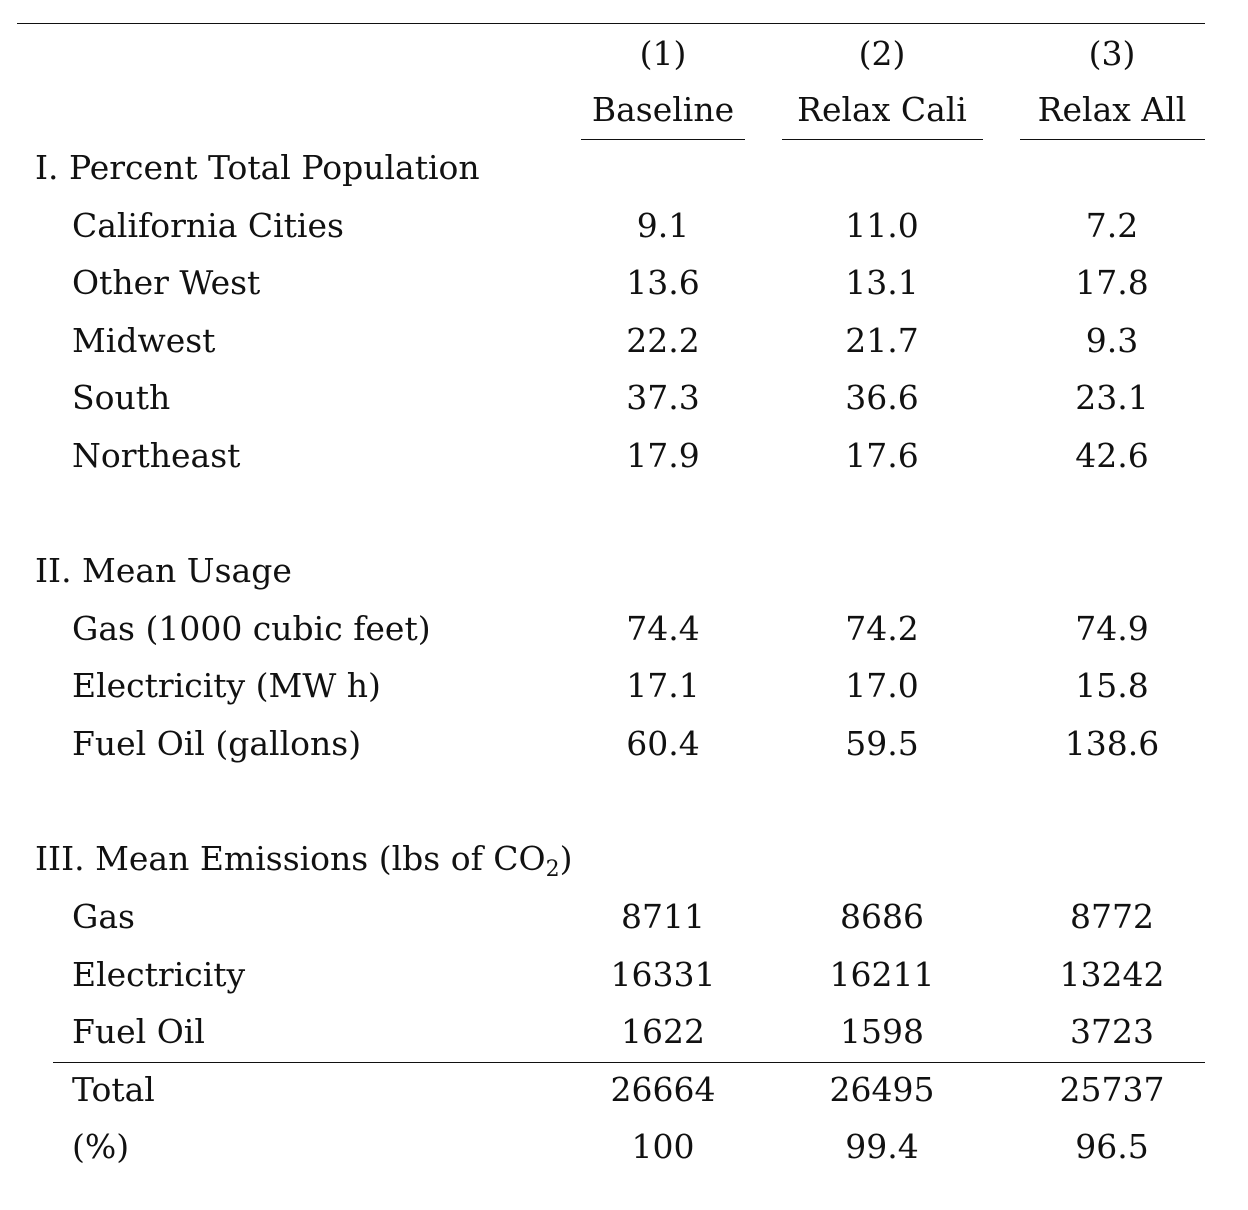  What do you see at coordinates (882, 1089) in the screenshot?
I see `total-cell: 26495` at bounding box center [882, 1089].